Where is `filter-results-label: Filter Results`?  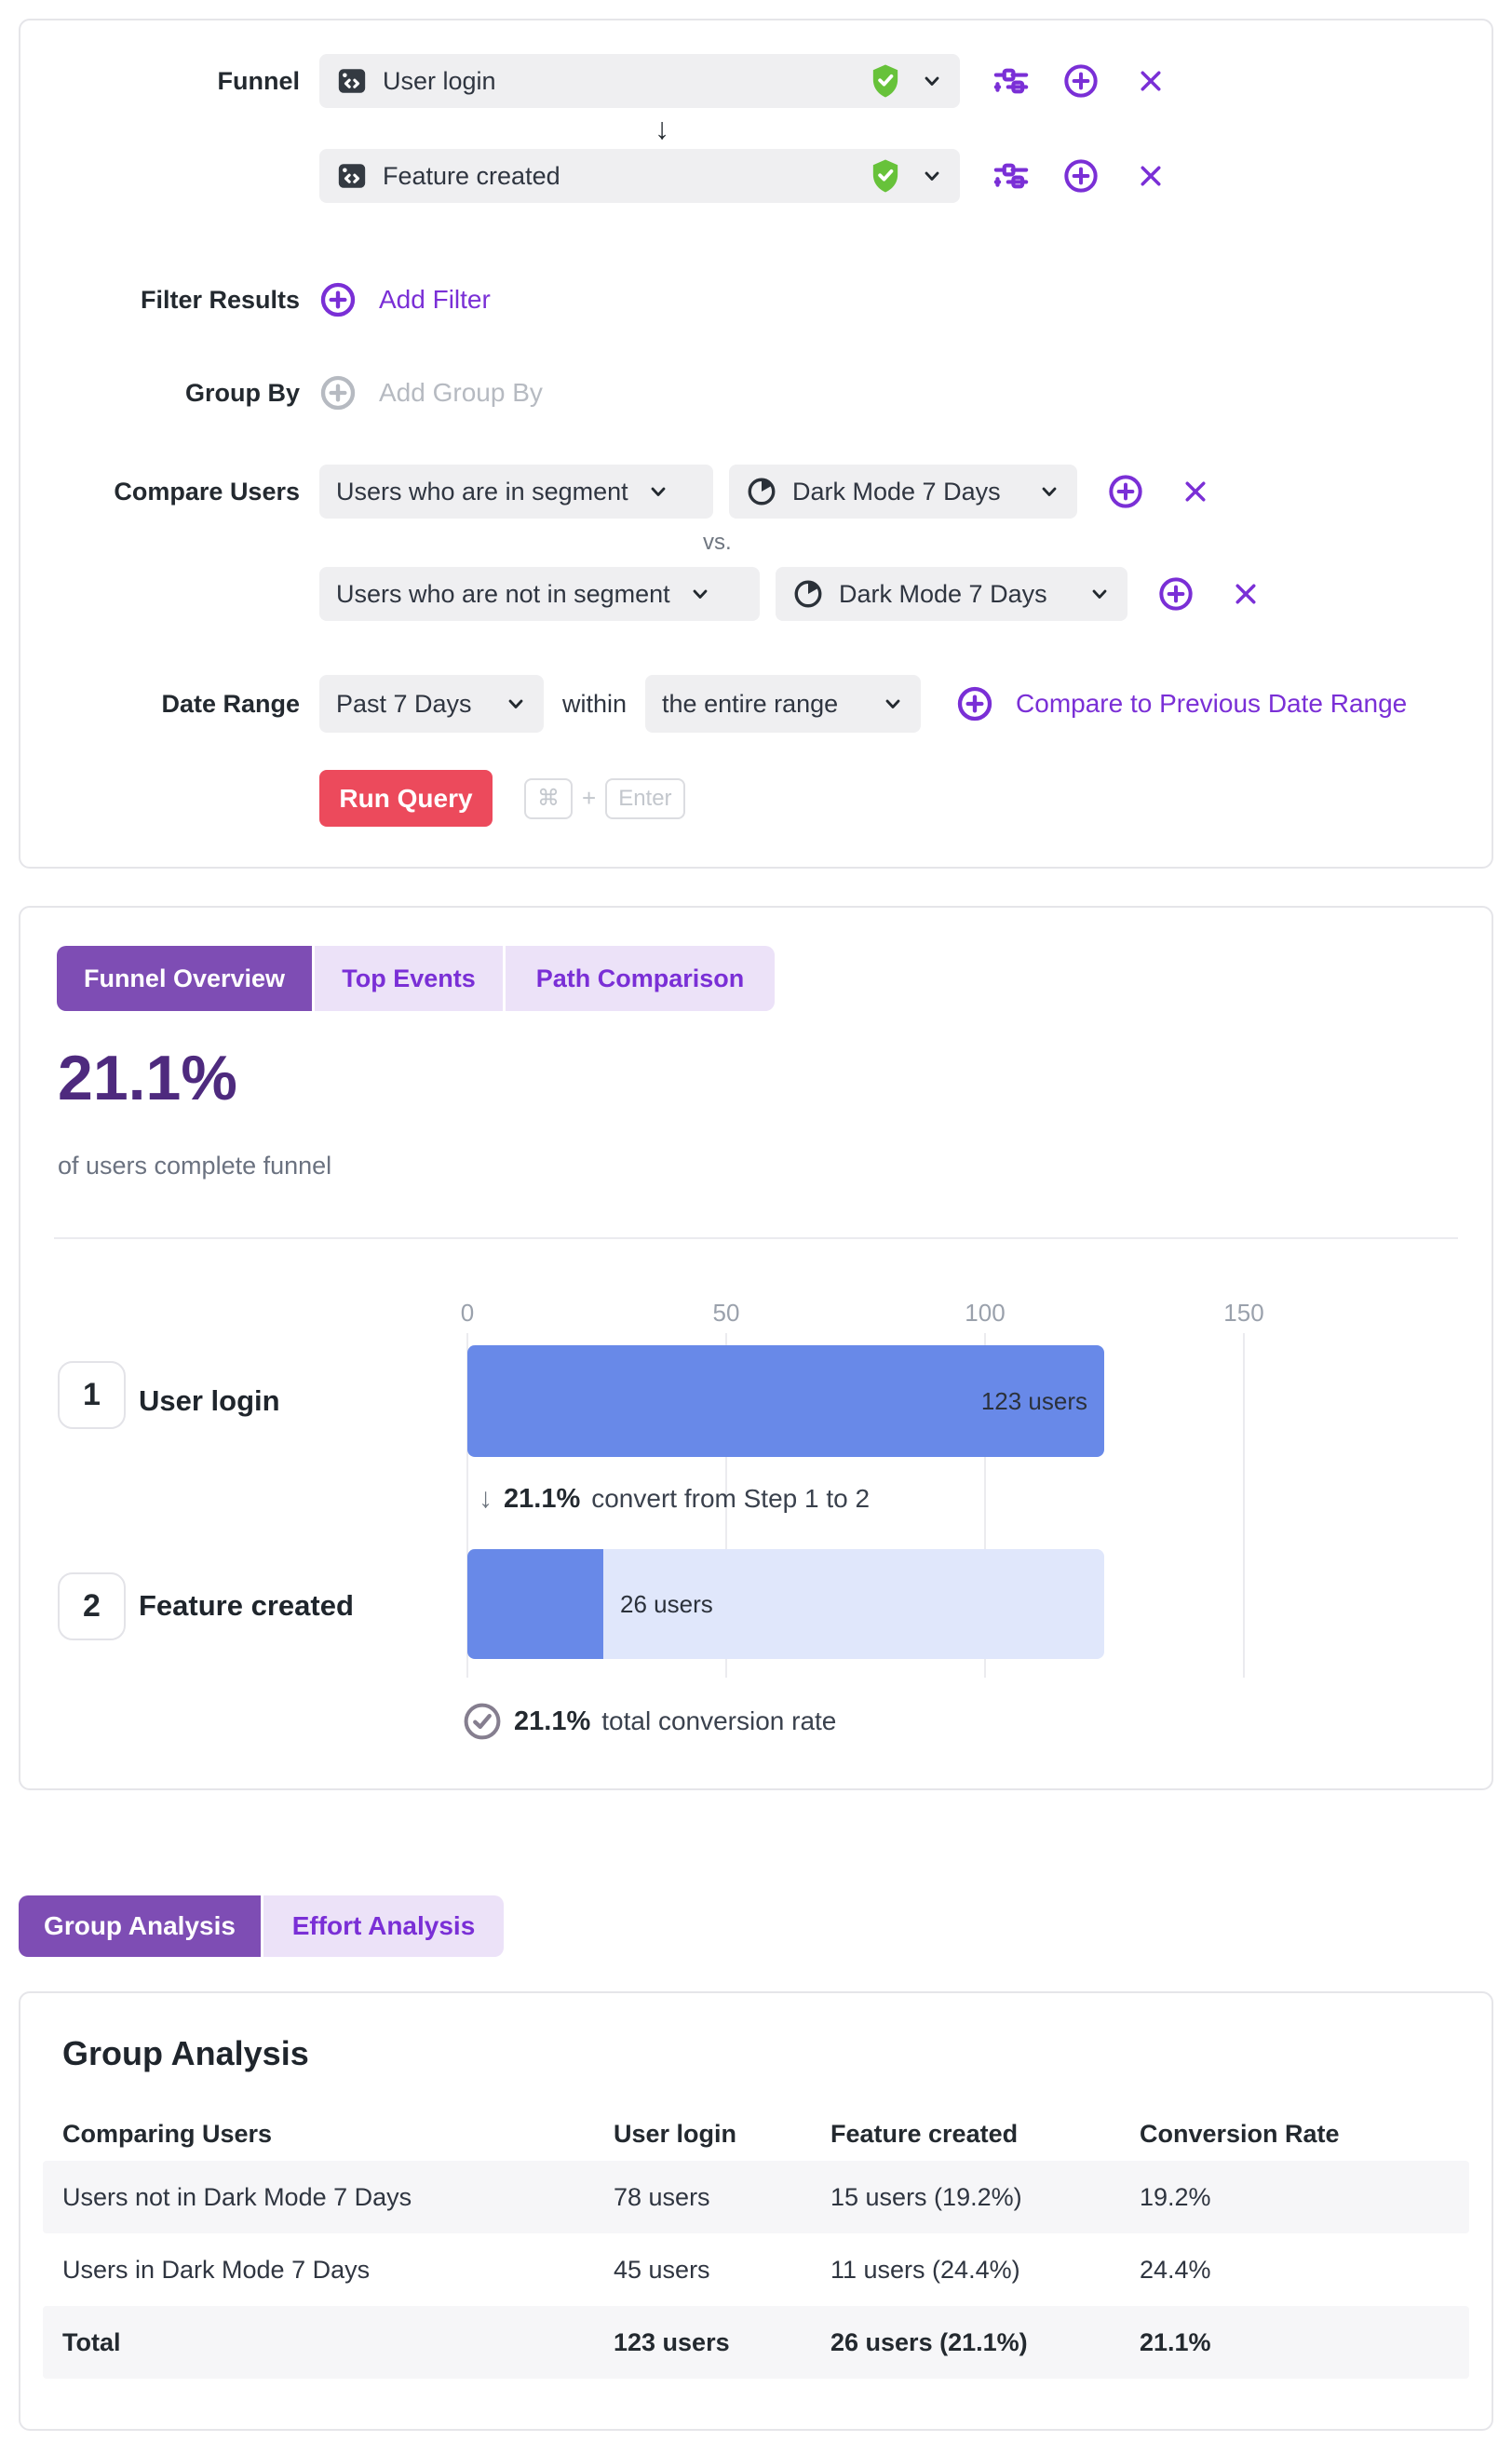
filter-results-label: Filter Results is located at coordinates (220, 299).